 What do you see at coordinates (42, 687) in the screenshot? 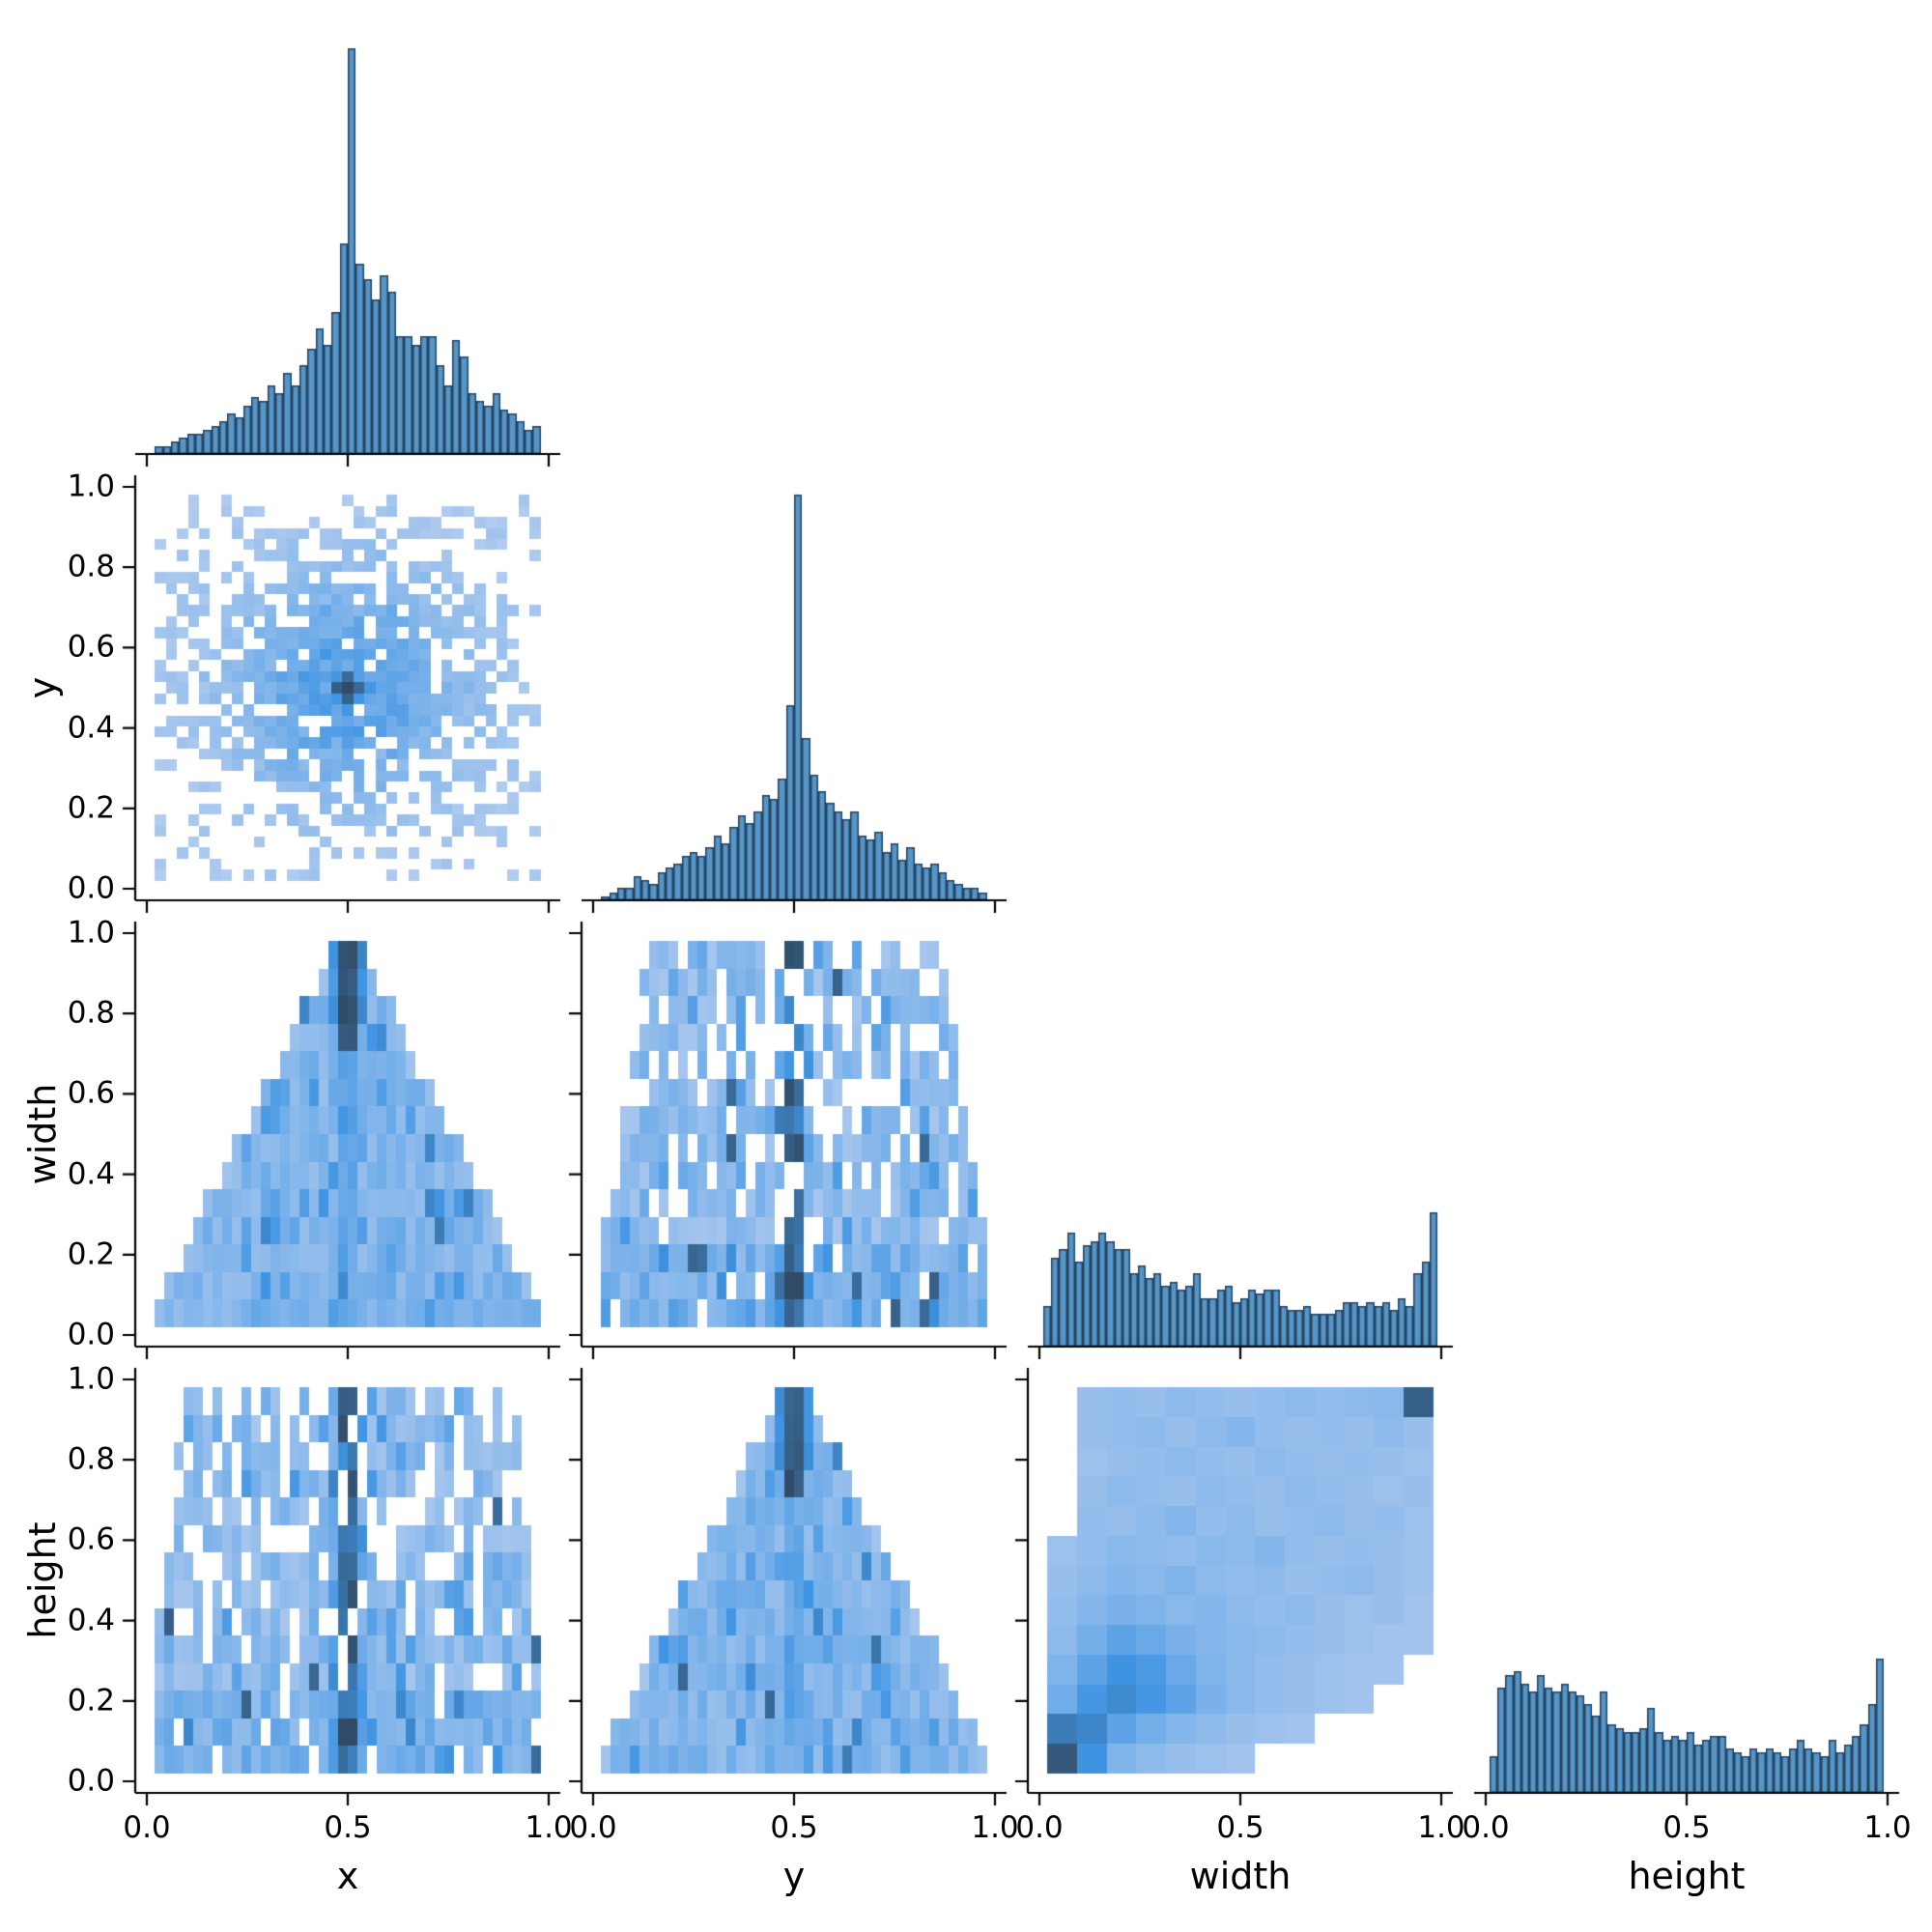
I see `y-axis-label-y: y` at bounding box center [42, 687].